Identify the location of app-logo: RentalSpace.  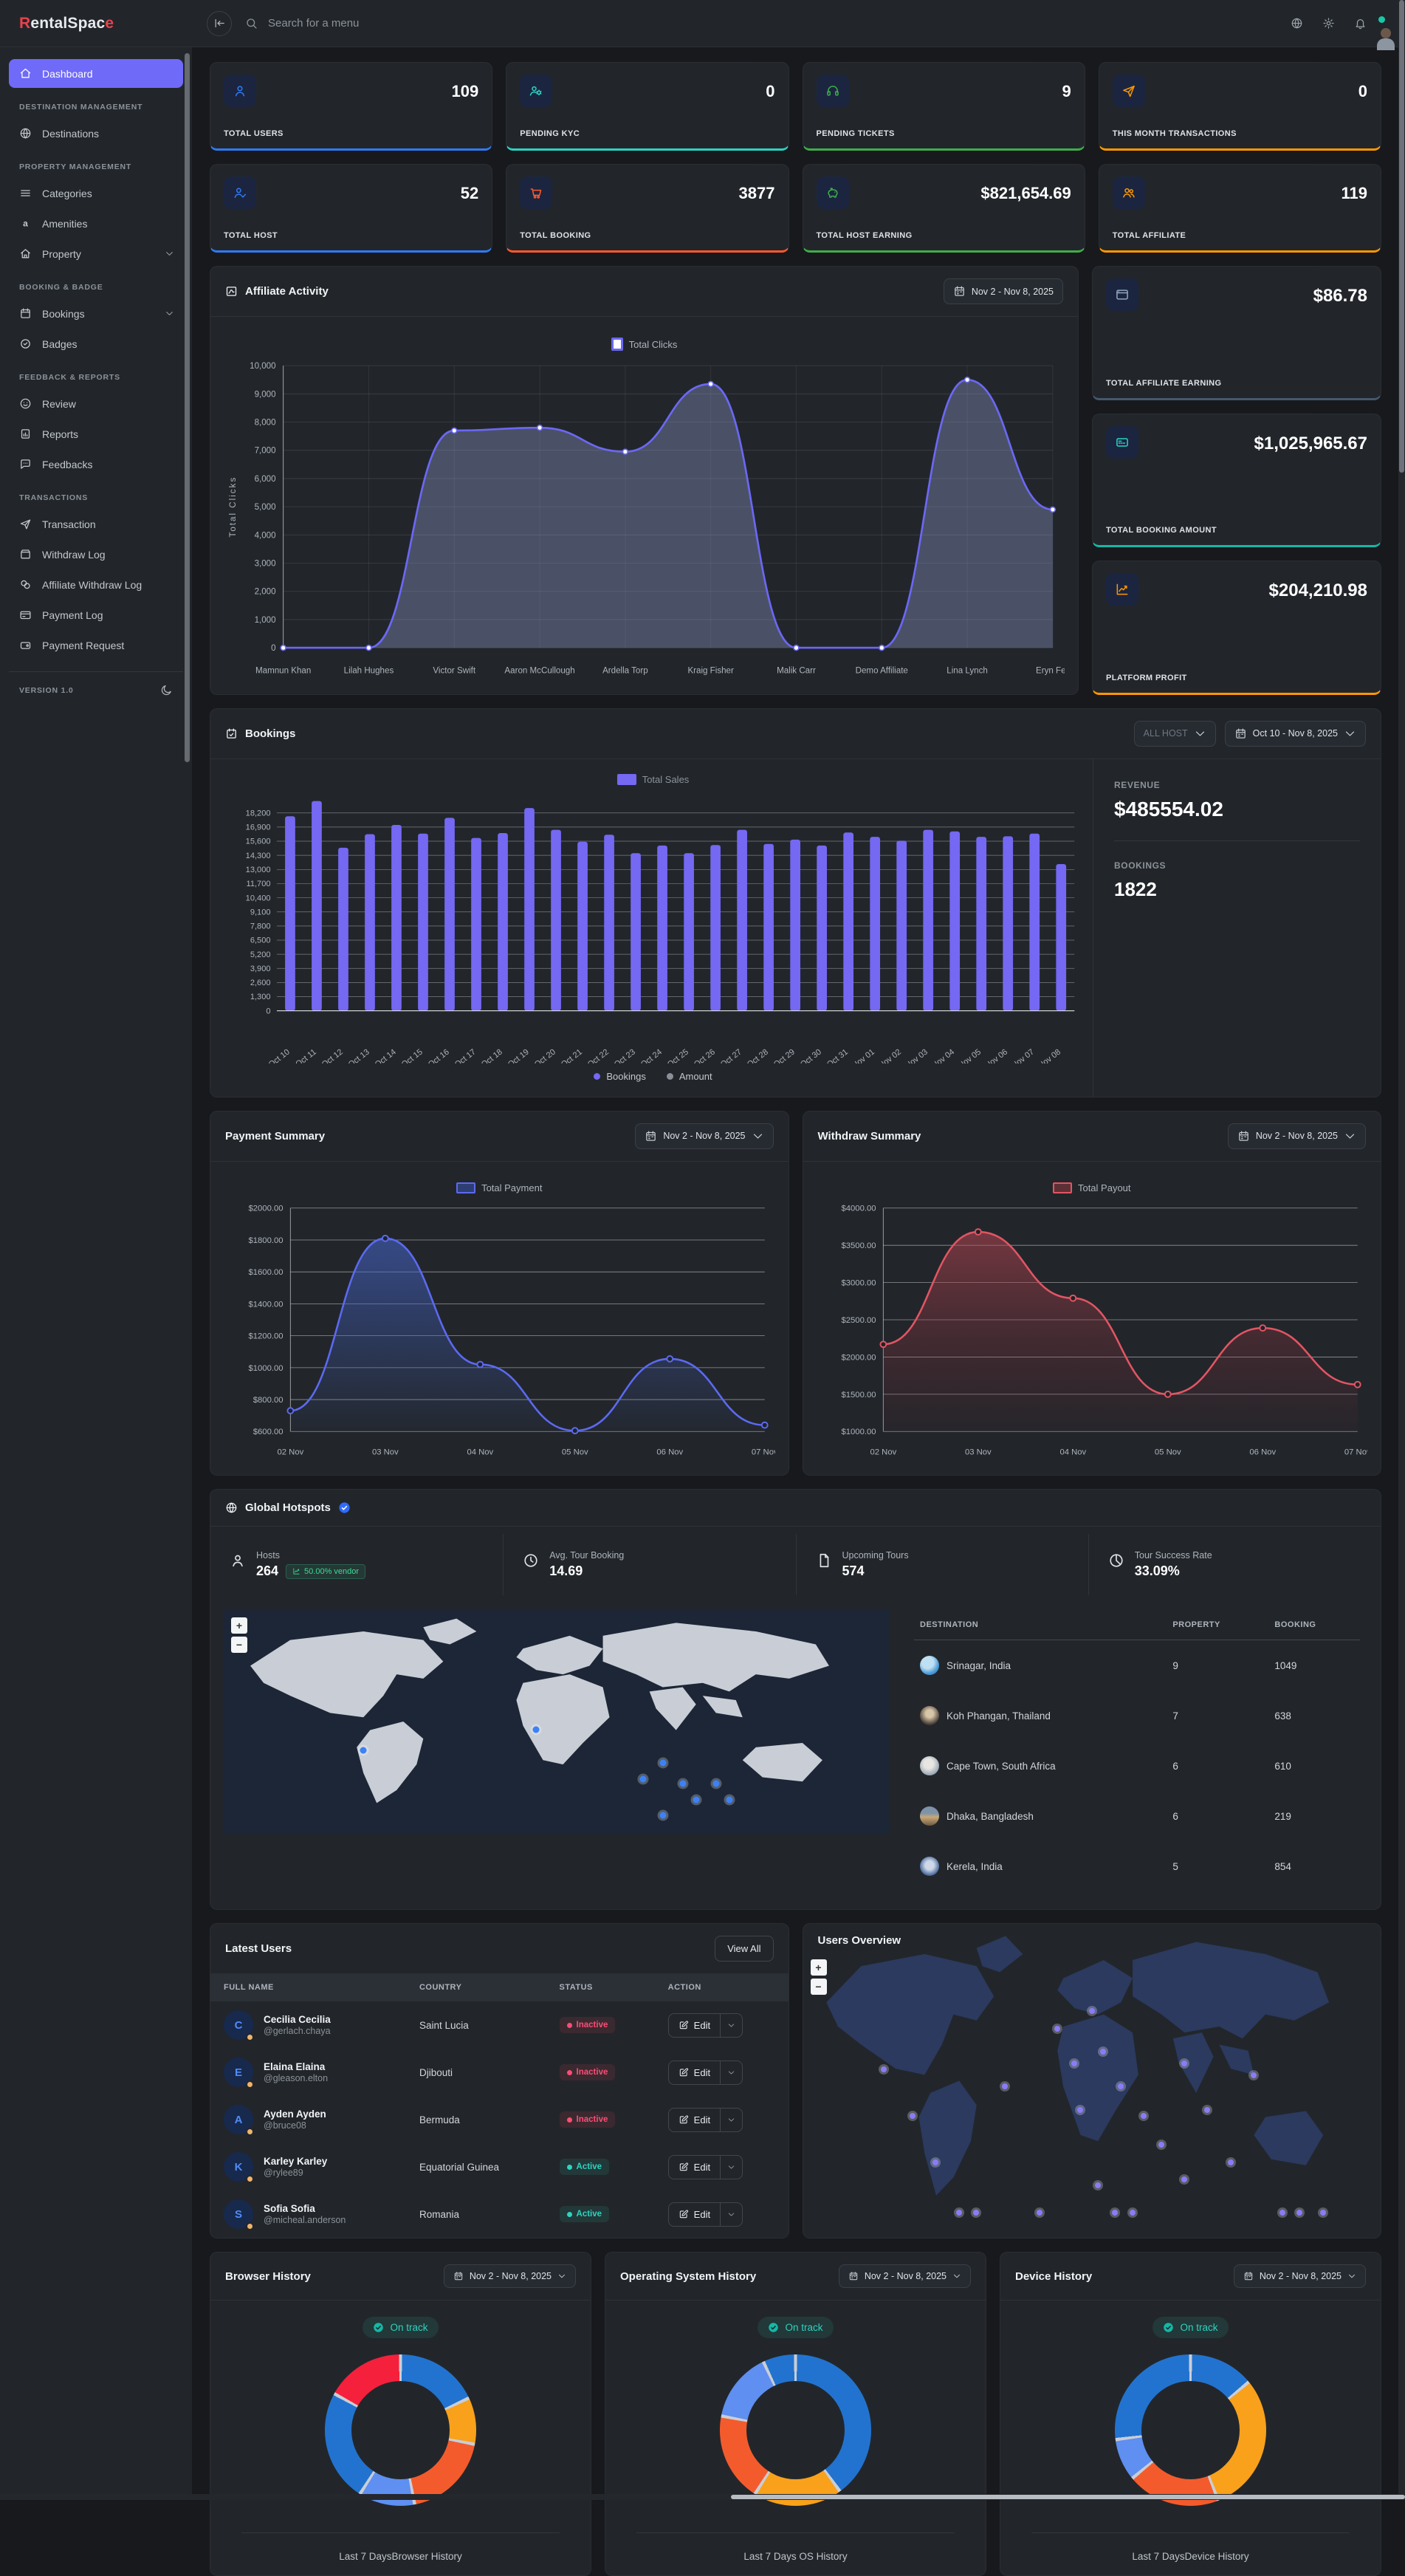
(106, 23).